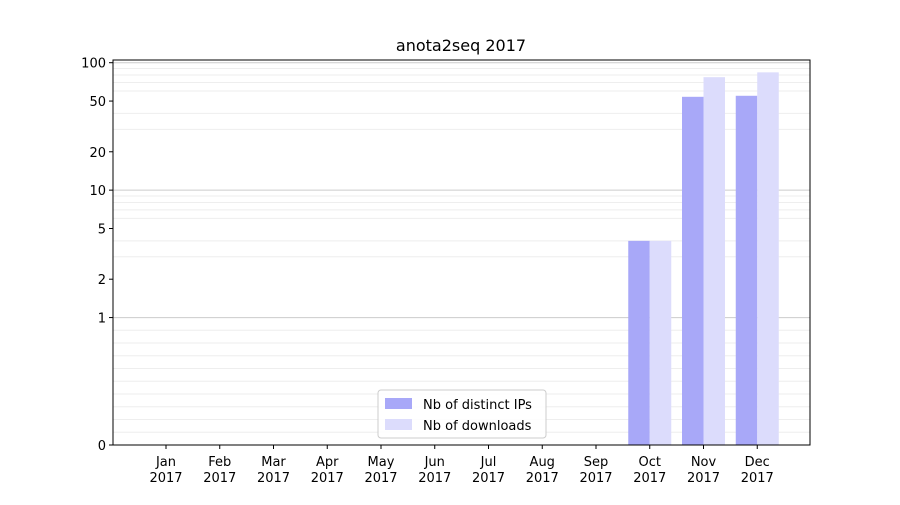 Image resolution: width=900 pixels, height=505 pixels. I want to click on x-tick-label-month: Jun, so click(434, 462).